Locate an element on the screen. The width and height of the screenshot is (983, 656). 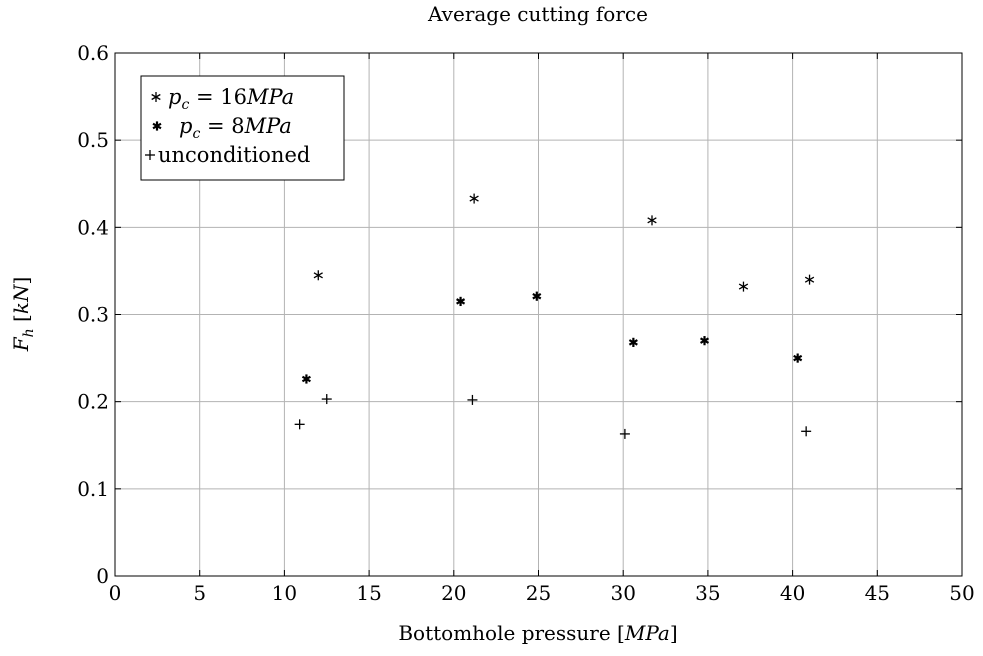
x-tick-label: 20 is located at coordinates (453, 593).